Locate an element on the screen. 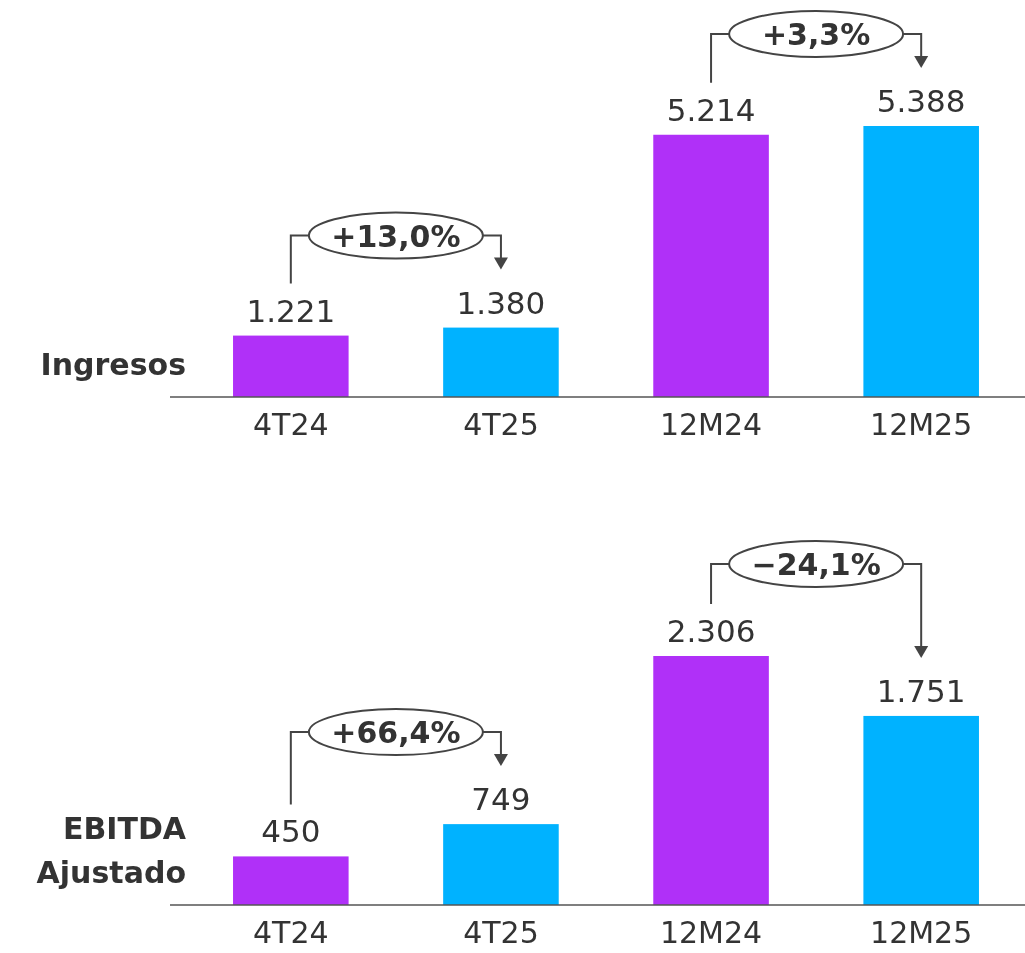  annotation: +66,4% is located at coordinates (396, 733).